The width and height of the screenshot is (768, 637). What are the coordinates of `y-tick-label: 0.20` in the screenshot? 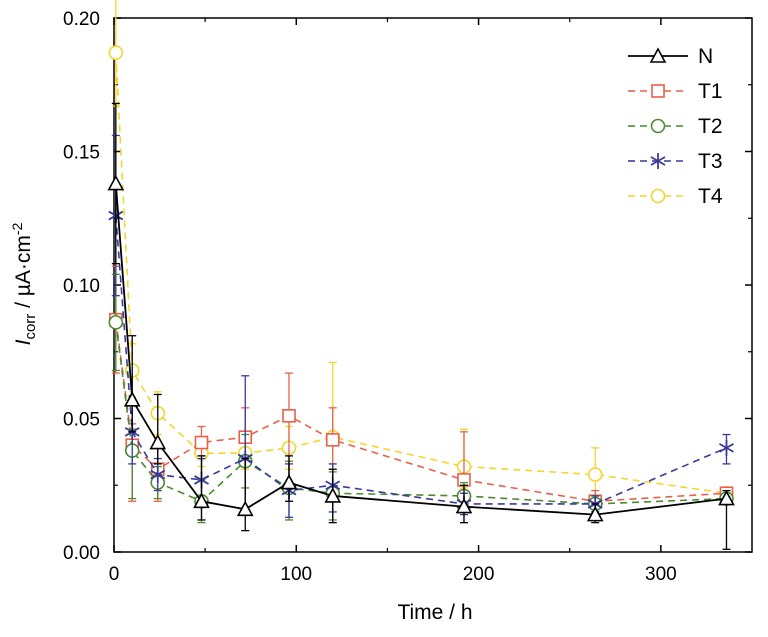 It's located at (81, 19).